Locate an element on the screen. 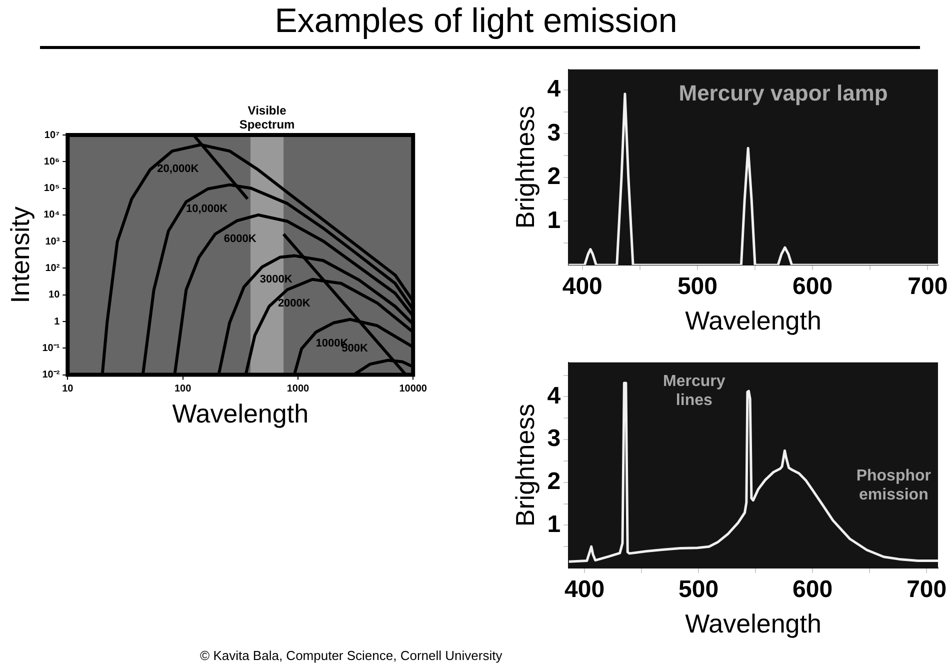 The width and height of the screenshot is (952, 670). annotation: Mercury lines is located at coordinates (694, 391).